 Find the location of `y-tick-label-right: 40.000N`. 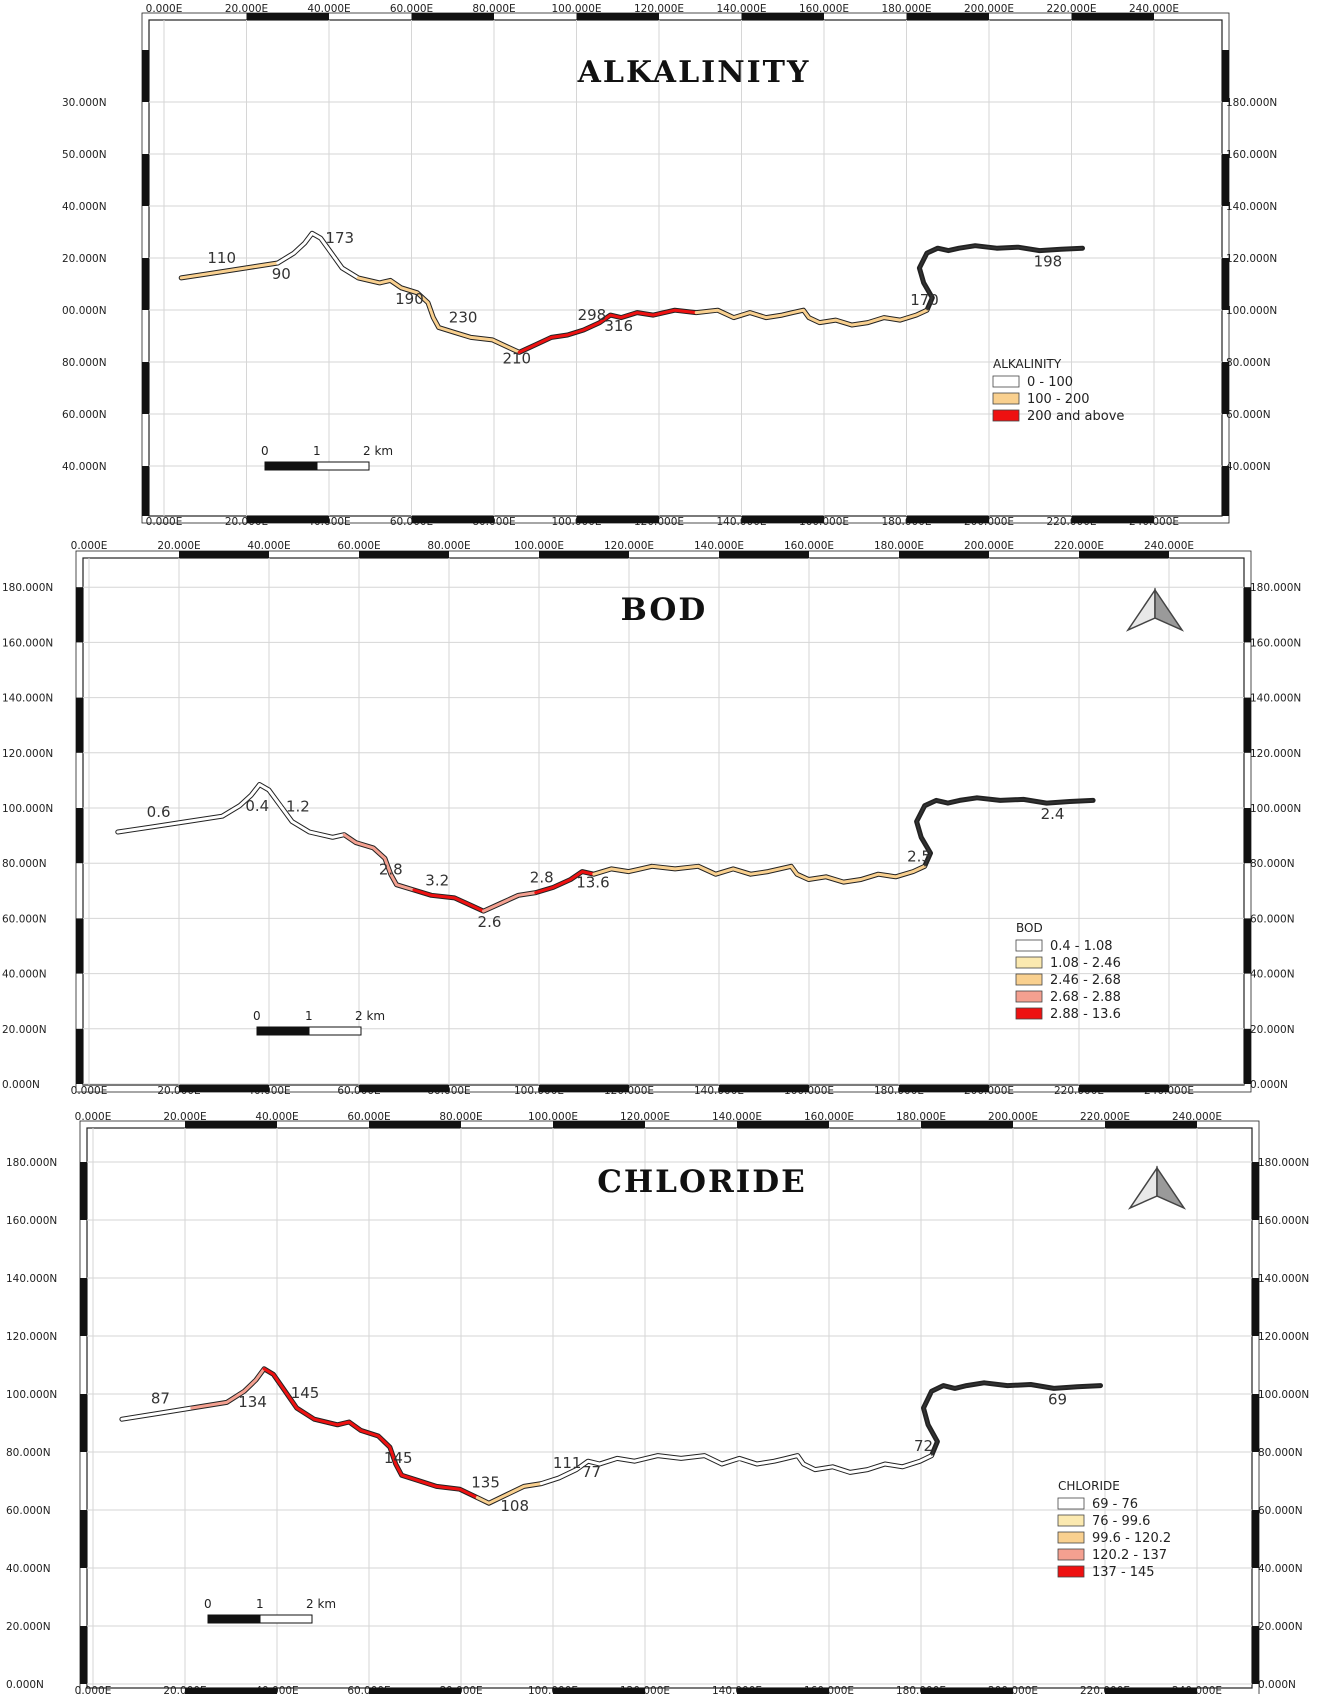

y-tick-label-right: 40.000N is located at coordinates (1280, 1569).